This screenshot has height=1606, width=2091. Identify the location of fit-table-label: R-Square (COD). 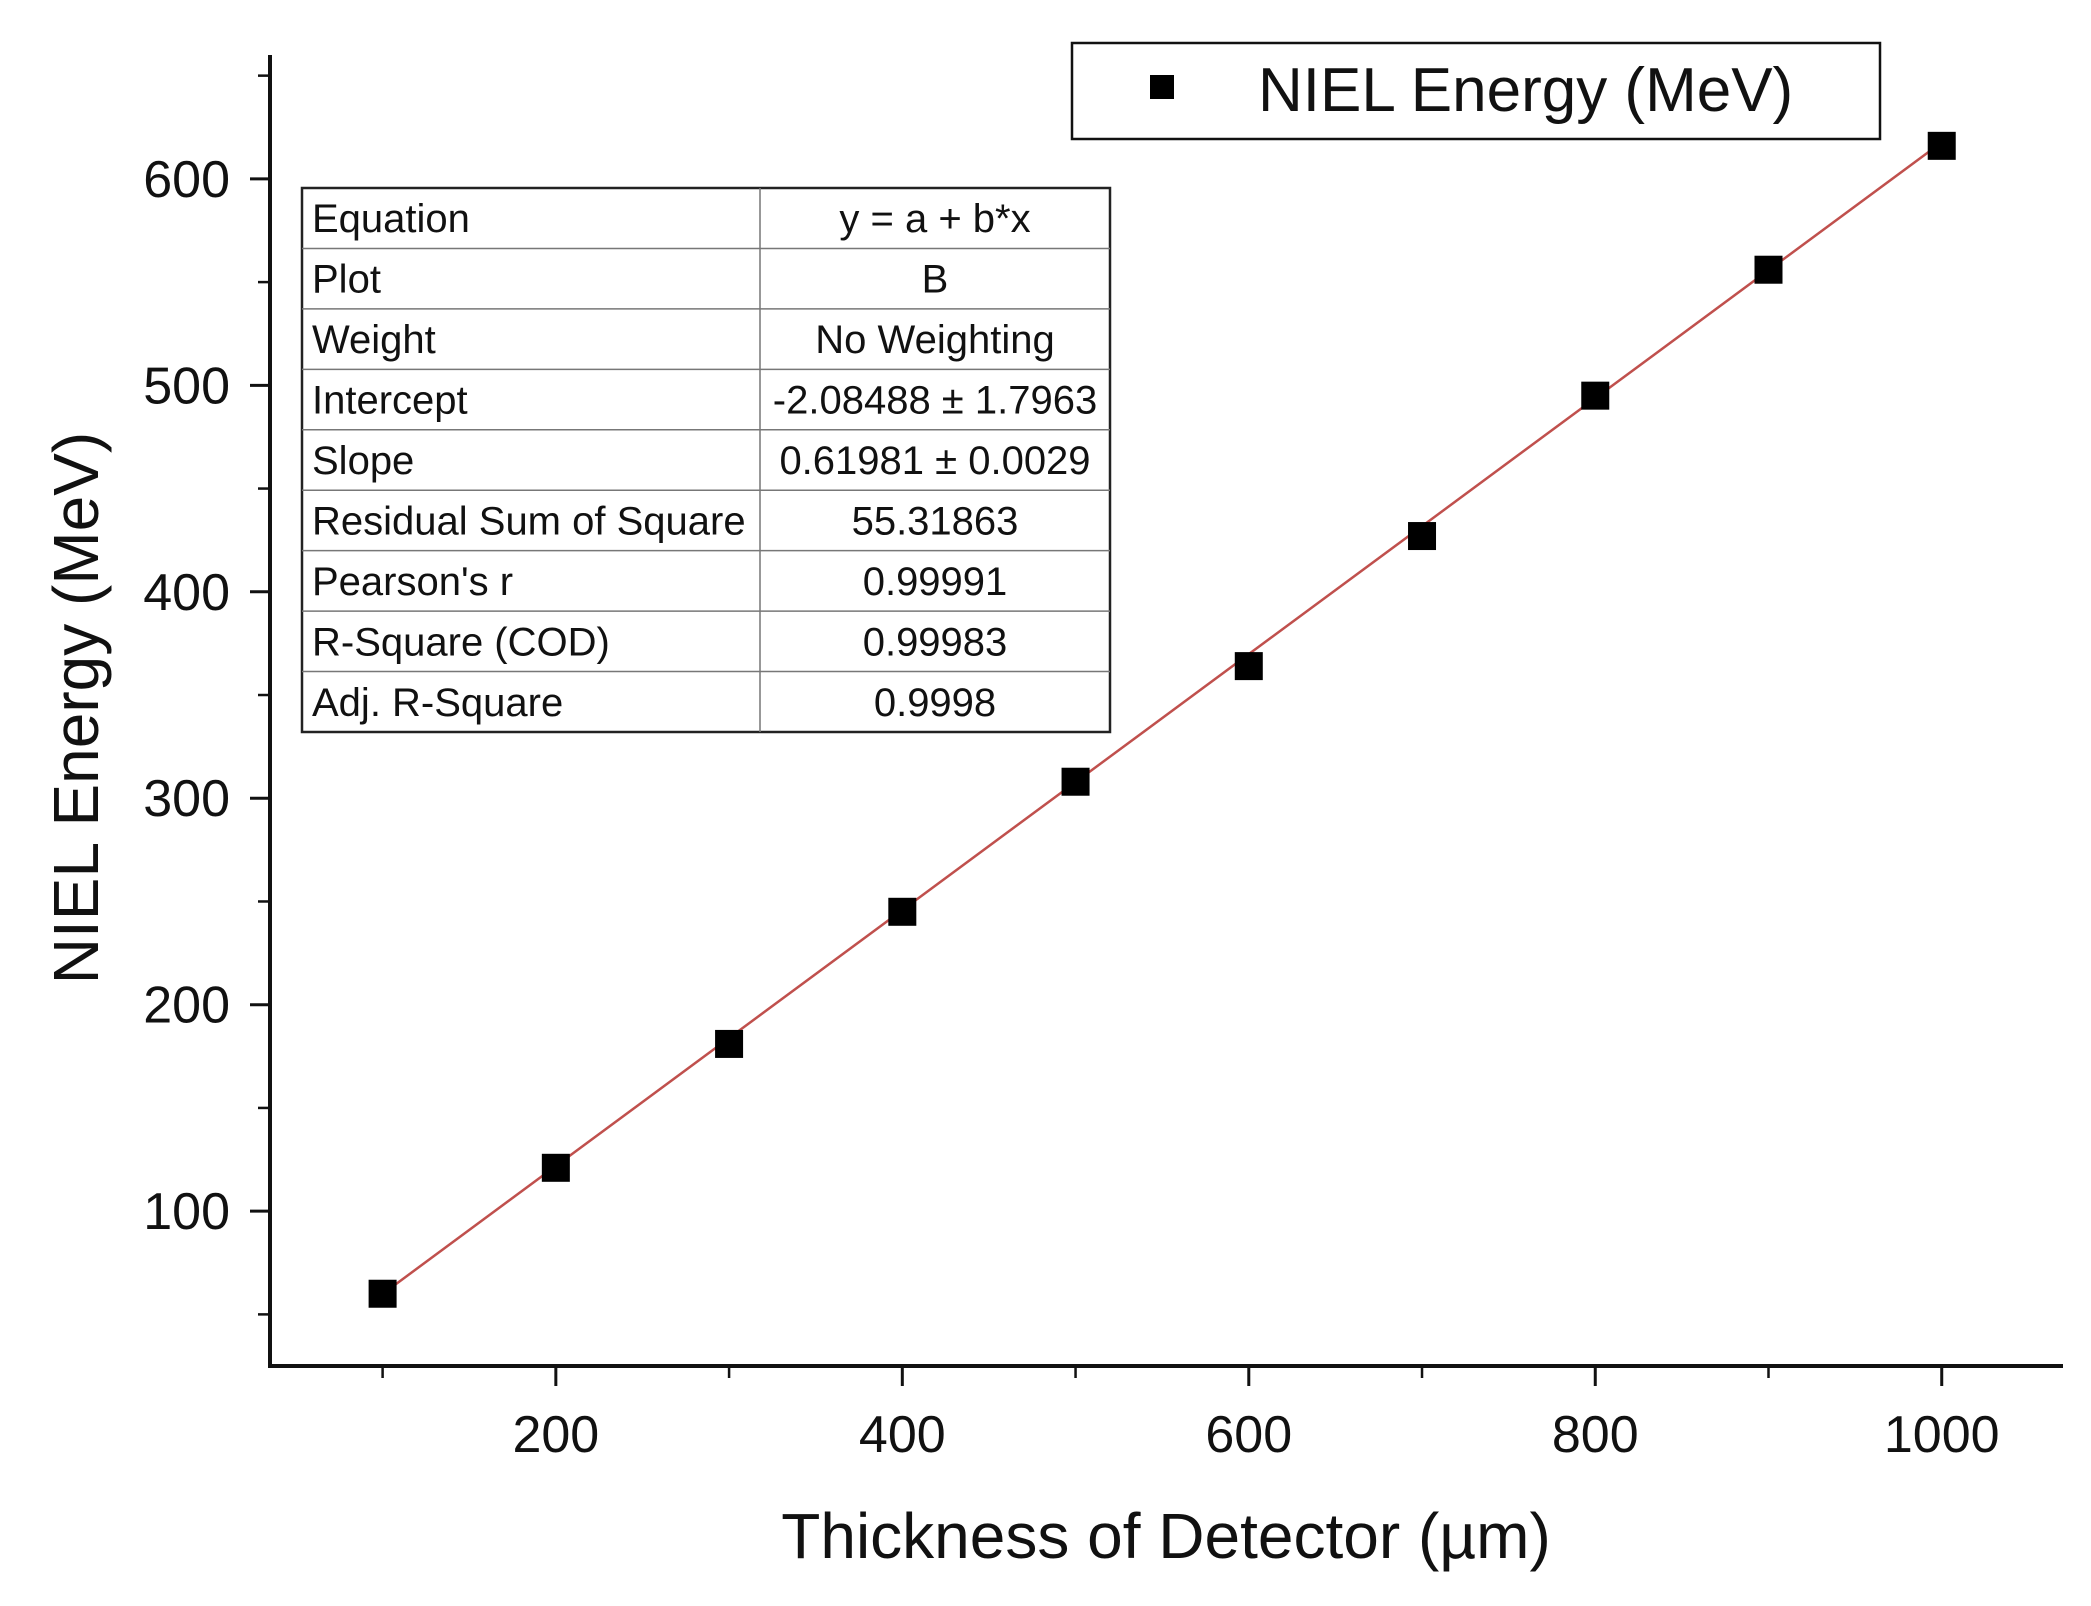
(461, 642).